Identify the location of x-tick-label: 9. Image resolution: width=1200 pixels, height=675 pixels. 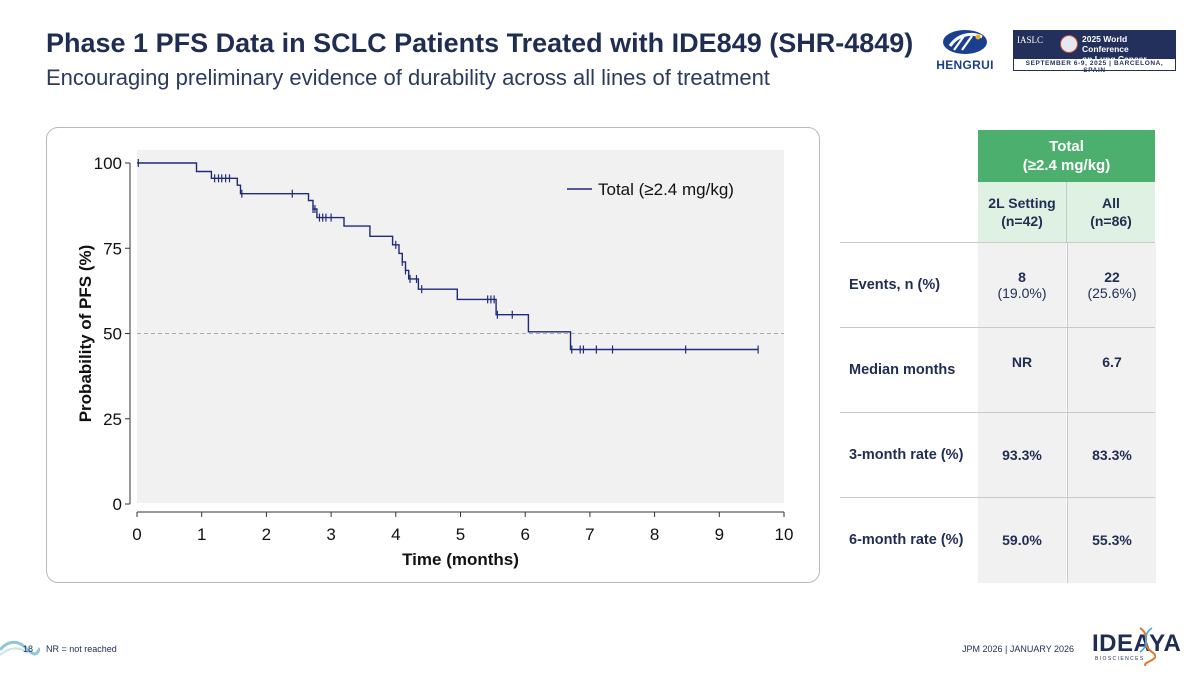
(719, 534).